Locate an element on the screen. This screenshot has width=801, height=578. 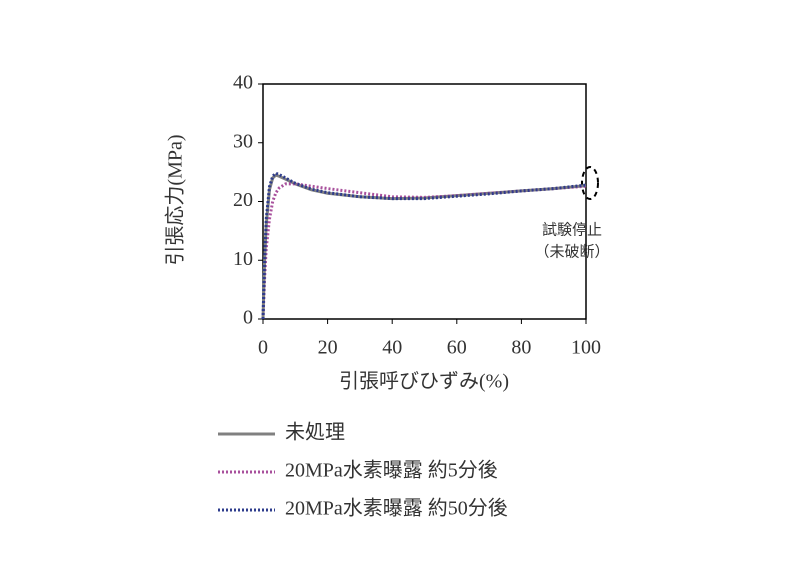
y-tick-label: 10 is located at coordinates (243, 259).